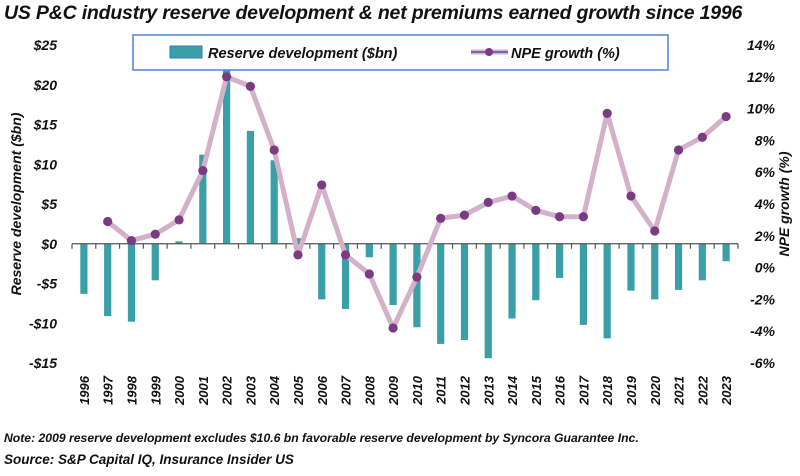 This screenshot has width=800, height=476. I want to click on bar-2006, so click(322, 271).